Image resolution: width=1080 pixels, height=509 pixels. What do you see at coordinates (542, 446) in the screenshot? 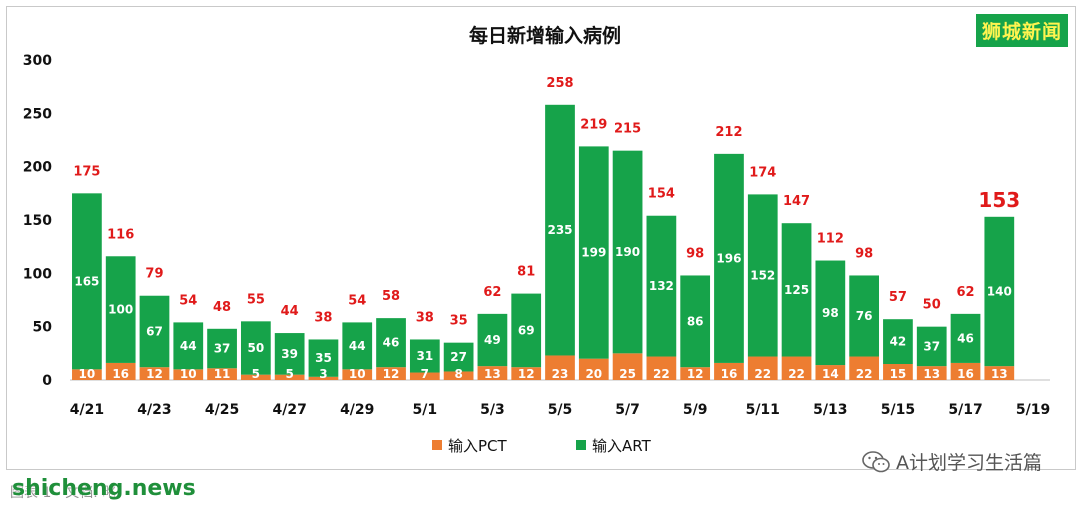
I see `legend: 输入PCT 输入ART` at bounding box center [542, 446].